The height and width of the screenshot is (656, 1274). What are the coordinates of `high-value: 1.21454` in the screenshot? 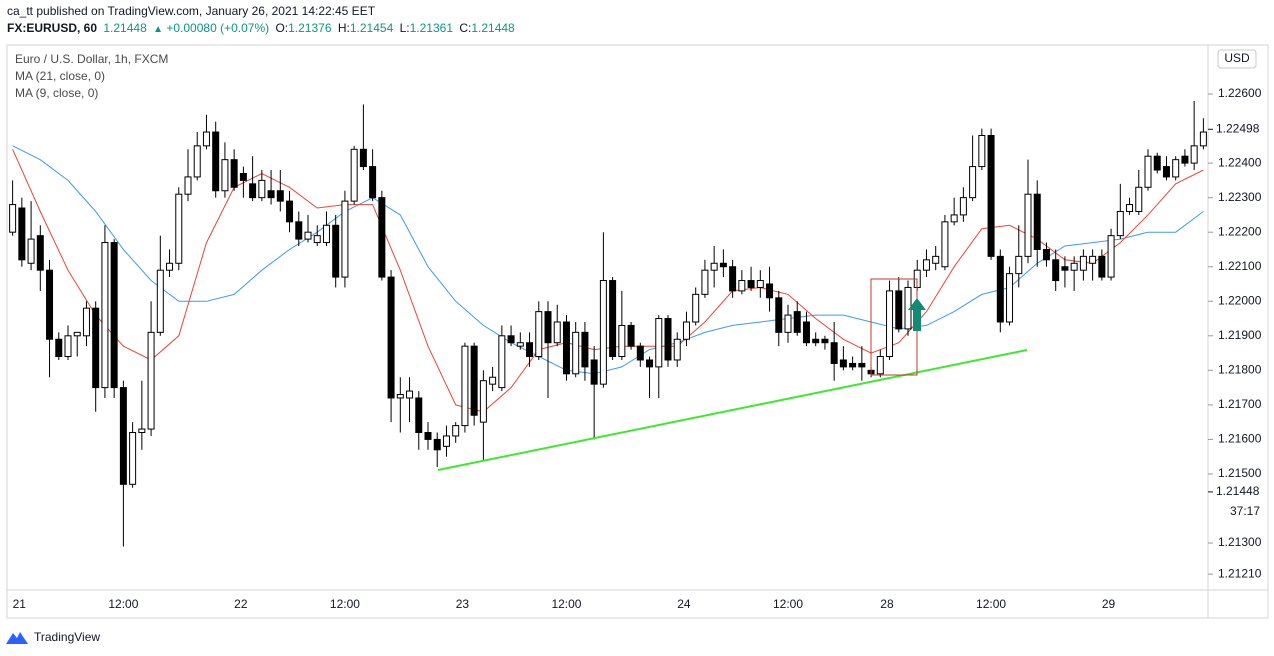 It's located at (372, 28).